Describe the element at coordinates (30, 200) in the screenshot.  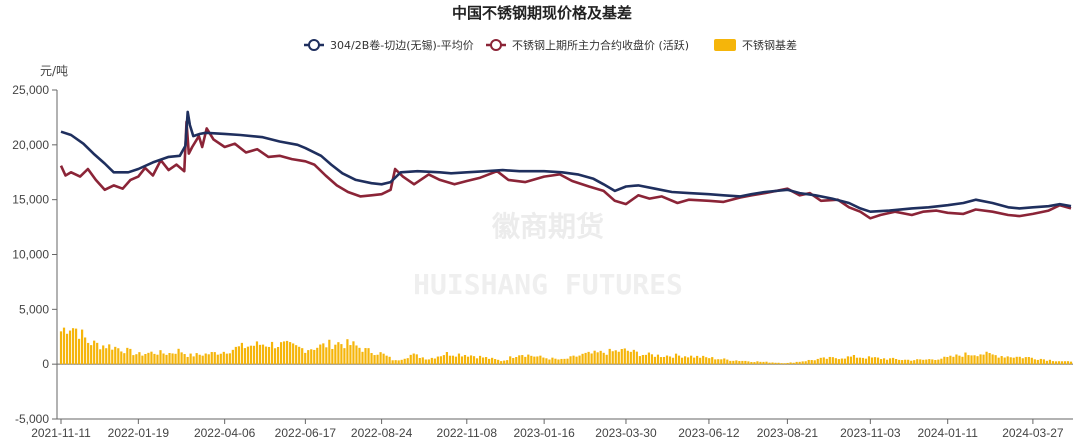
I see `y-tick-label: 15,000` at that location.